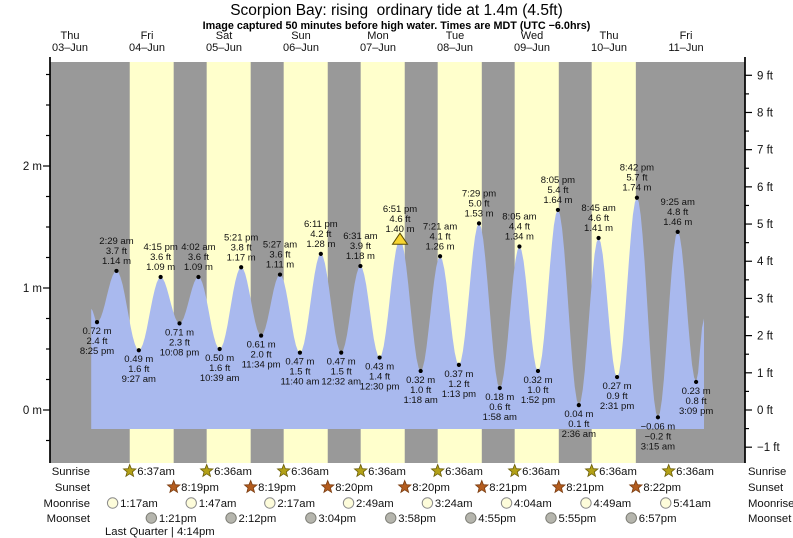  Describe the element at coordinates (617, 396) in the screenshot. I see `low-tide-annotation: 0.27 m 0.9 ft 2:31 pm` at that location.